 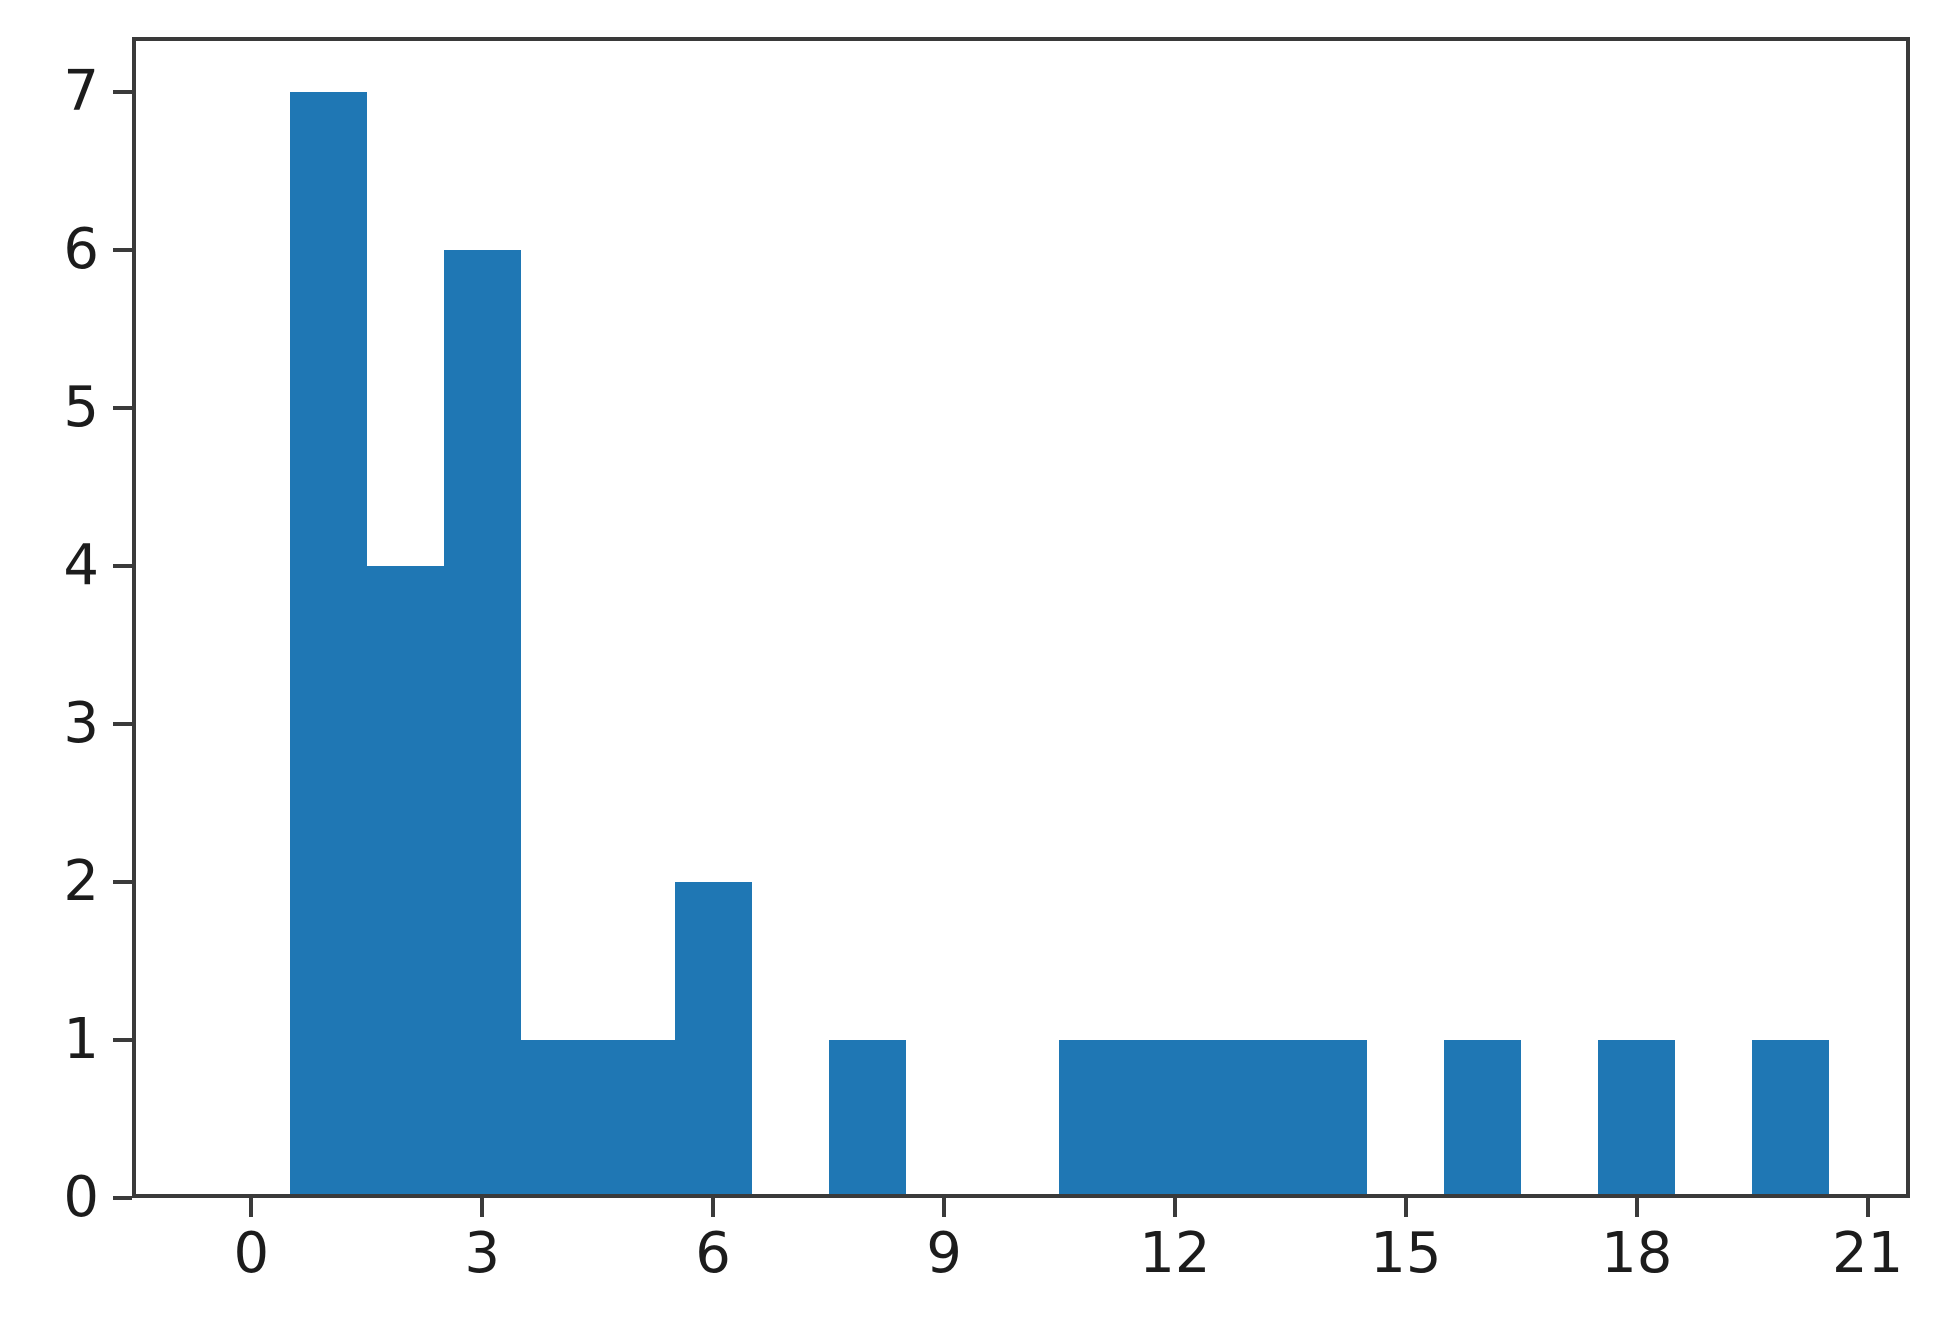 I want to click on y-tick-label: 7, so click(x=81, y=92).